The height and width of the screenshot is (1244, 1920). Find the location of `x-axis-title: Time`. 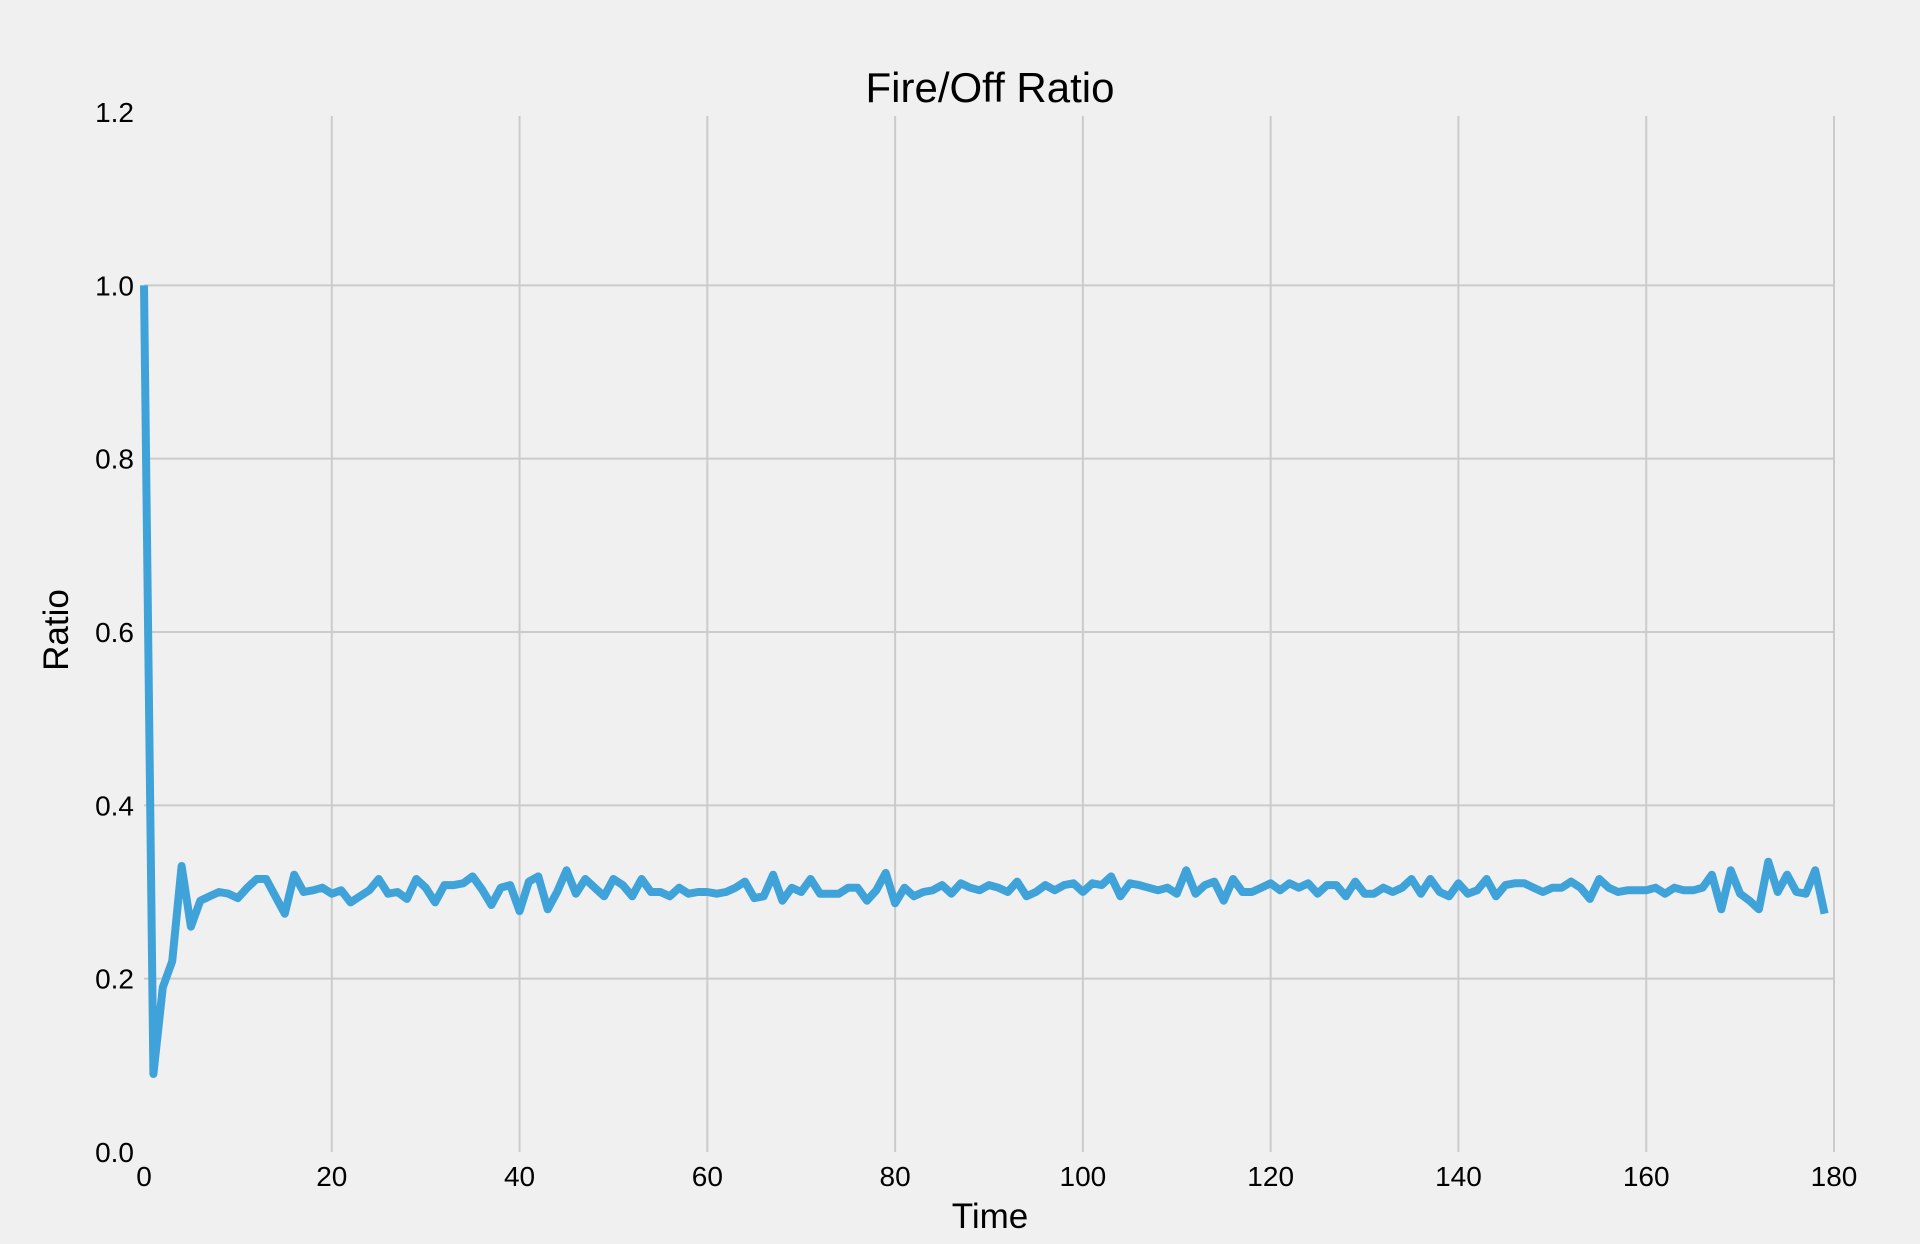

x-axis-title: Time is located at coordinates (990, 1216).